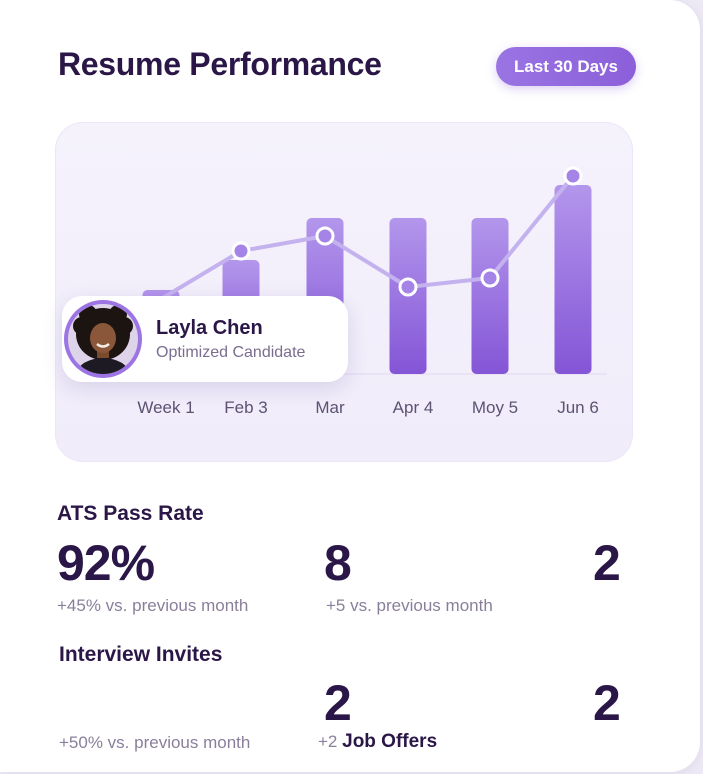 Image resolution: width=703 pixels, height=774 pixels. I want to click on job-offers-change: +2 Job Offers, so click(377, 742).